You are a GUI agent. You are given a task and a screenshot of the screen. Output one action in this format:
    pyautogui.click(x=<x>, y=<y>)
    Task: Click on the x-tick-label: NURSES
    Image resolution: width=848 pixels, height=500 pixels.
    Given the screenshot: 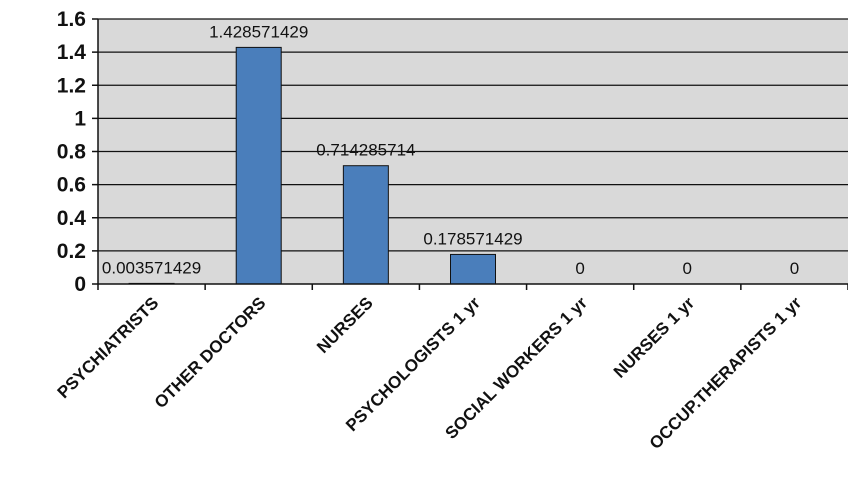 What is the action you would take?
    pyautogui.click(x=345, y=325)
    